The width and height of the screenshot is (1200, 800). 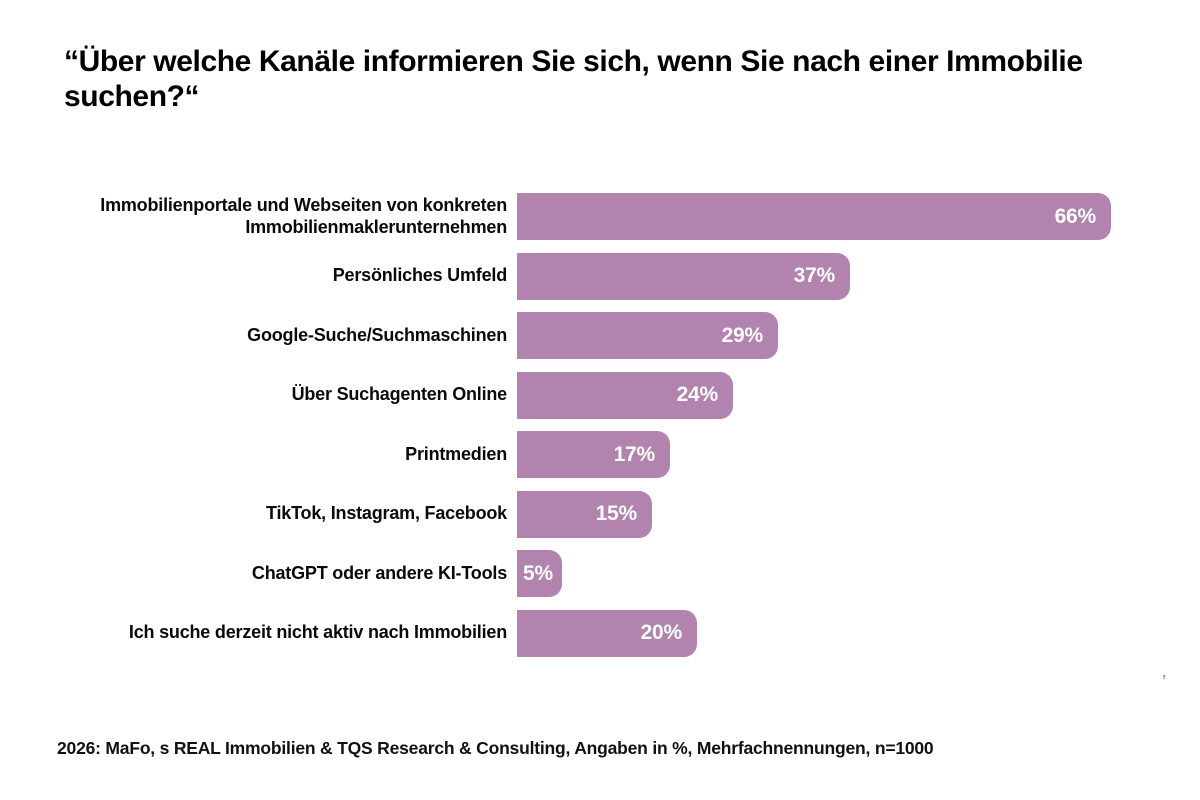 What do you see at coordinates (419, 275) in the screenshot?
I see `category-label-text: Persönliches Umfeld` at bounding box center [419, 275].